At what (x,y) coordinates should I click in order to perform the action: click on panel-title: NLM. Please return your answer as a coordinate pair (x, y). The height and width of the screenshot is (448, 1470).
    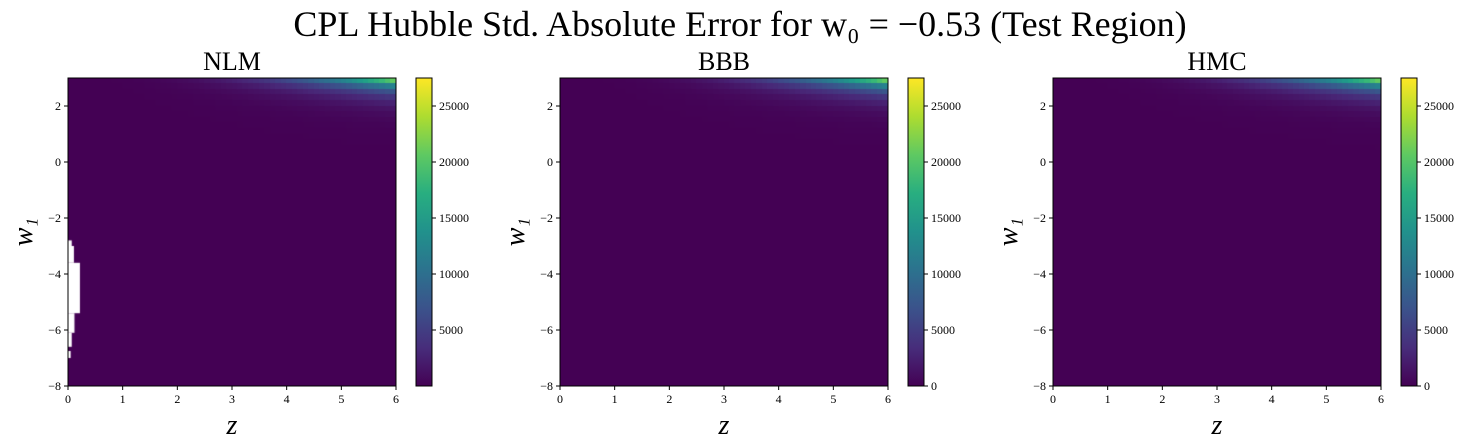
    Looking at the image, I should click on (232, 61).